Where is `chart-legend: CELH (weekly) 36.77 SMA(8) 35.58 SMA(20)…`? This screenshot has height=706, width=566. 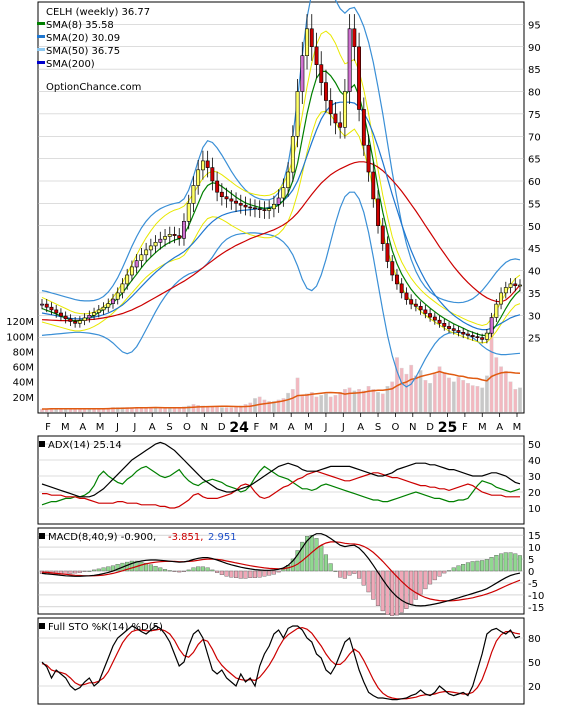
chart-legend: CELH (weekly) 36.77 SMA(8) 35.58 SMA(20)… is located at coordinates (93, 50).